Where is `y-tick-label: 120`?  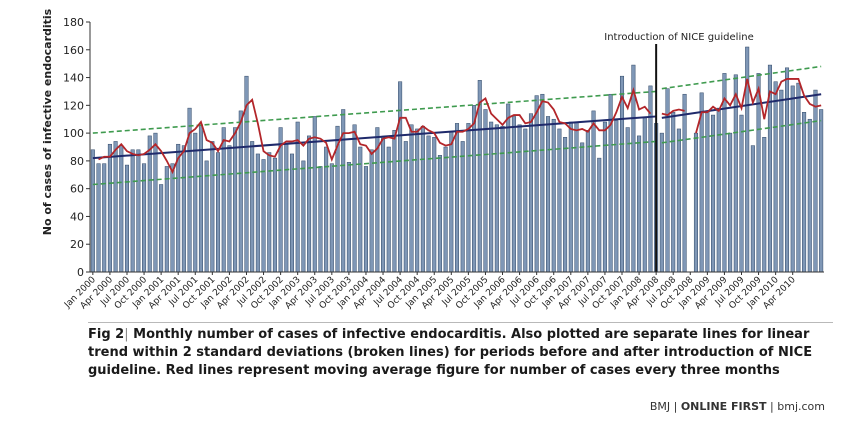
y-tick-label: 120 is located at coordinates (73, 105).